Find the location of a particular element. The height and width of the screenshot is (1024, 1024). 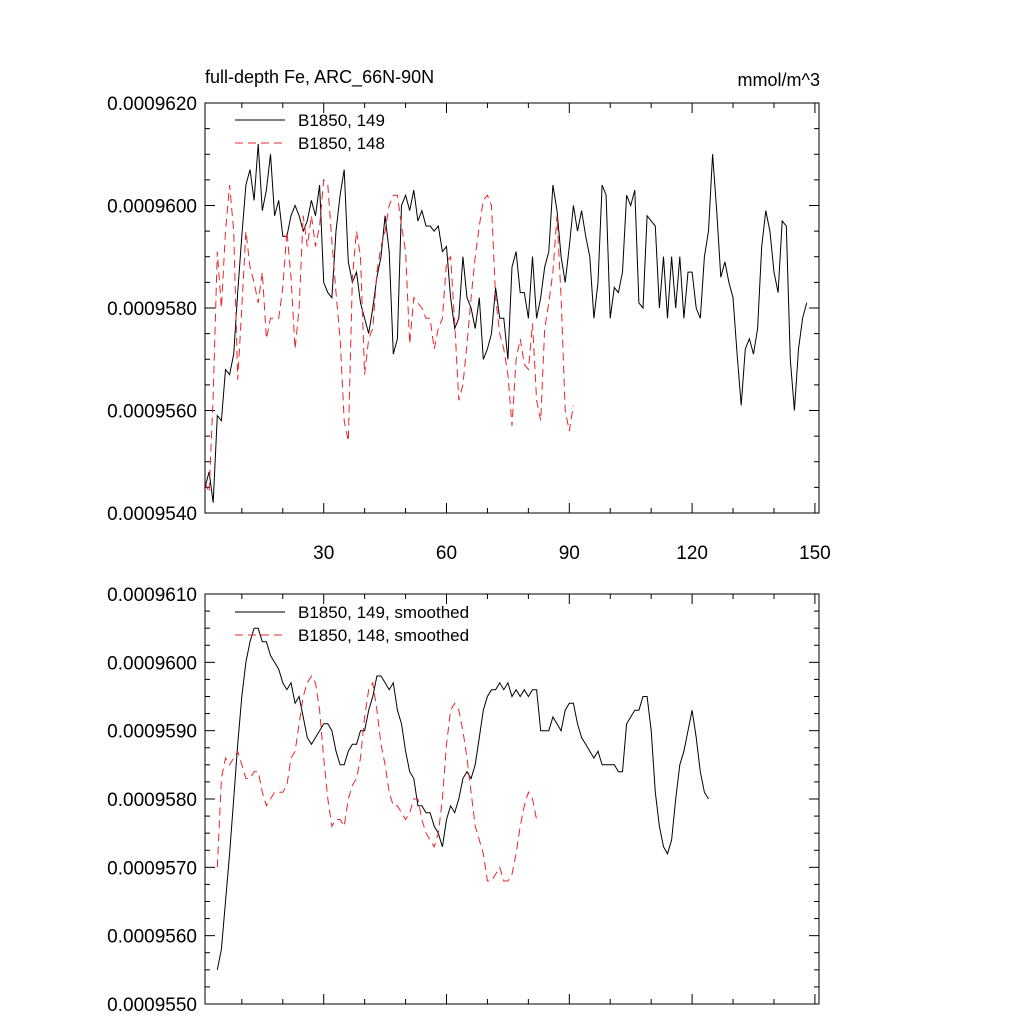

x-tick-label: 30 is located at coordinates (323, 553).